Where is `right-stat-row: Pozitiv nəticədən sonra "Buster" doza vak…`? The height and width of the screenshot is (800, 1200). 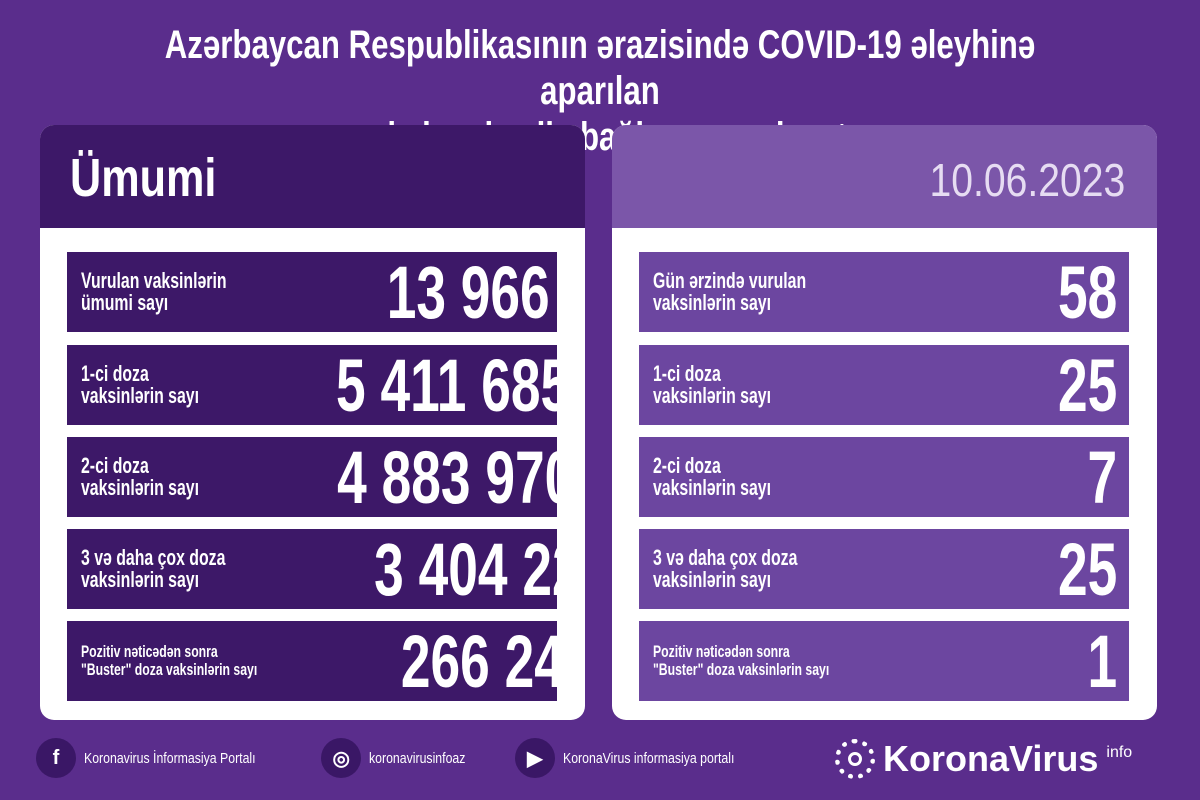
right-stat-row: Pozitiv nəticədən sonra "Buster" doza vak… is located at coordinates (884, 661).